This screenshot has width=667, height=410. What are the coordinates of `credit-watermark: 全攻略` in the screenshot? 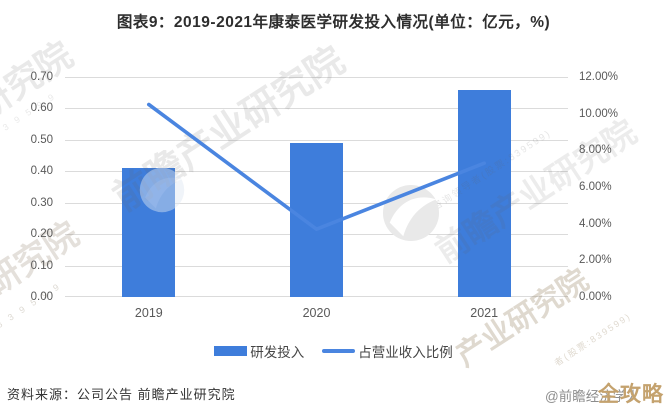 It's located at (631, 394).